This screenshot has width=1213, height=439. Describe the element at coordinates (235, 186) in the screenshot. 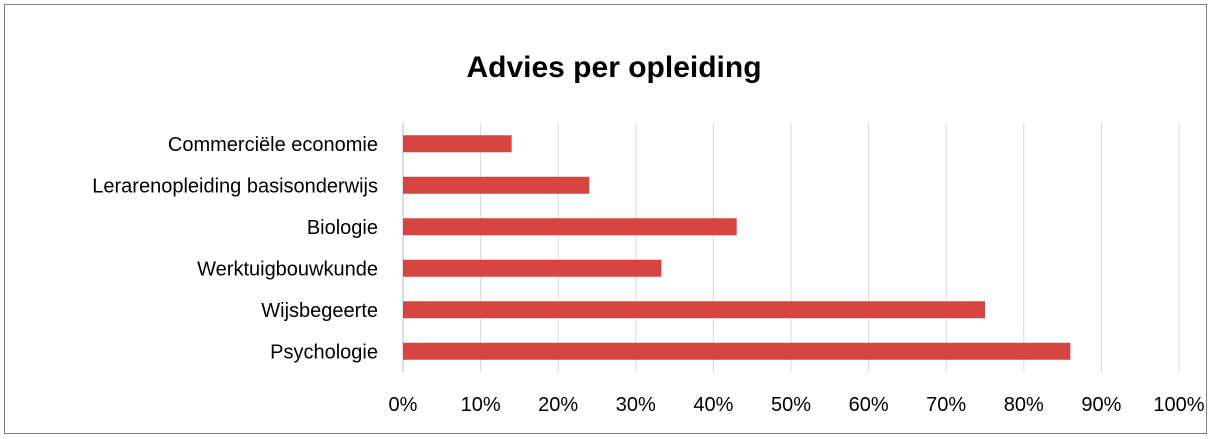

I see `category-label: Lerarenopleiding basisonderwijs` at that location.